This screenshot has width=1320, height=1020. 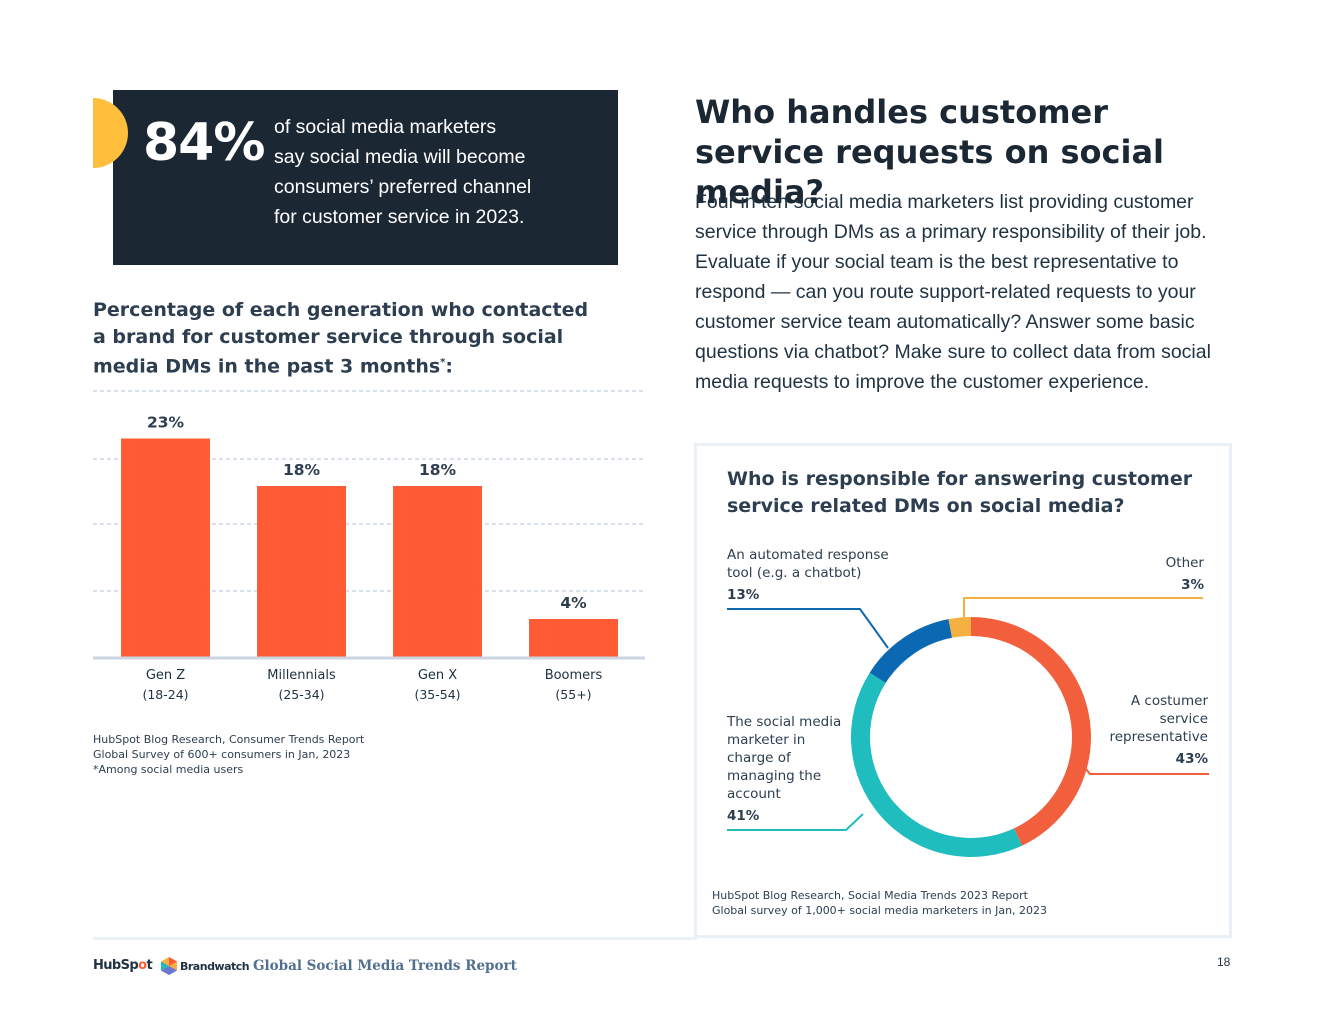 What do you see at coordinates (573, 694) in the screenshot?
I see `bar-category-sublabel: (55+)` at bounding box center [573, 694].